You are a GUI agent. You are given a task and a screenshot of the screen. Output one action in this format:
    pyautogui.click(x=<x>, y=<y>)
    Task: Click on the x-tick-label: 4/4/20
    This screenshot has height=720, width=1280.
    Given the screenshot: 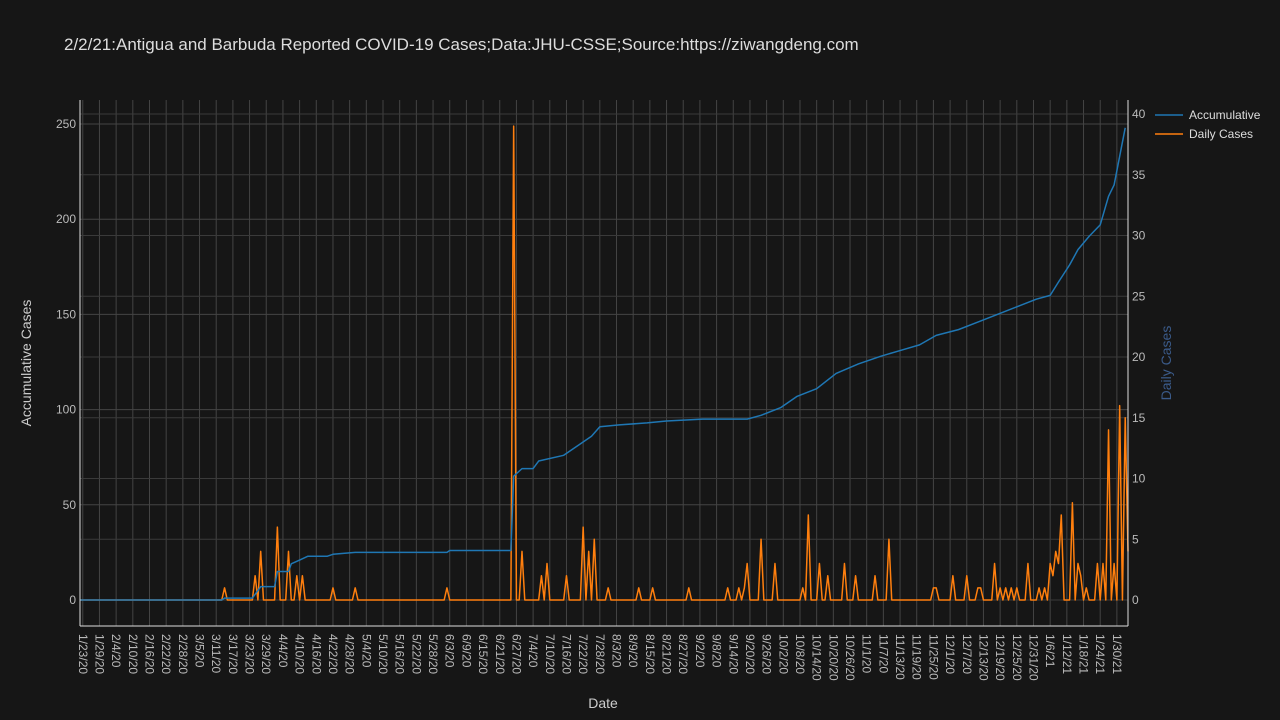 What is the action you would take?
    pyautogui.click(x=283, y=651)
    